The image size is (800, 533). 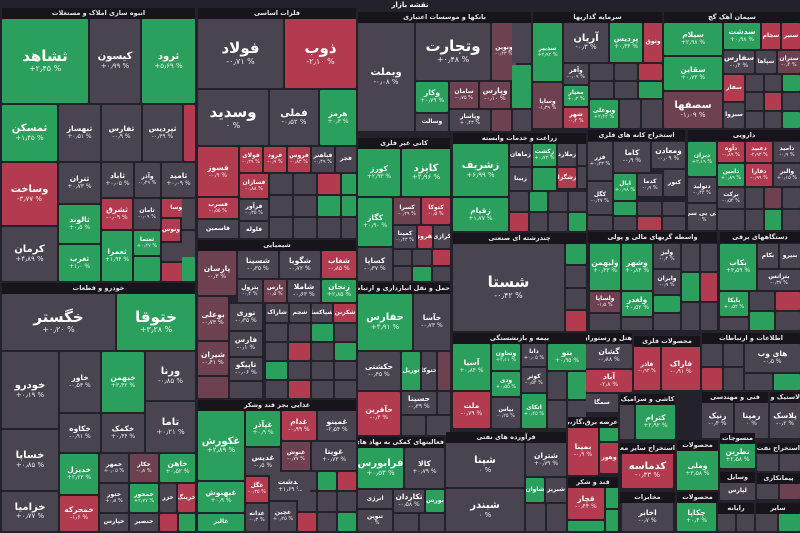 What do you see at coordinates (426, 172) in the screenshot?
I see `tile-کایزد: کایزد +۲٫۹۶ %` at bounding box center [426, 172].